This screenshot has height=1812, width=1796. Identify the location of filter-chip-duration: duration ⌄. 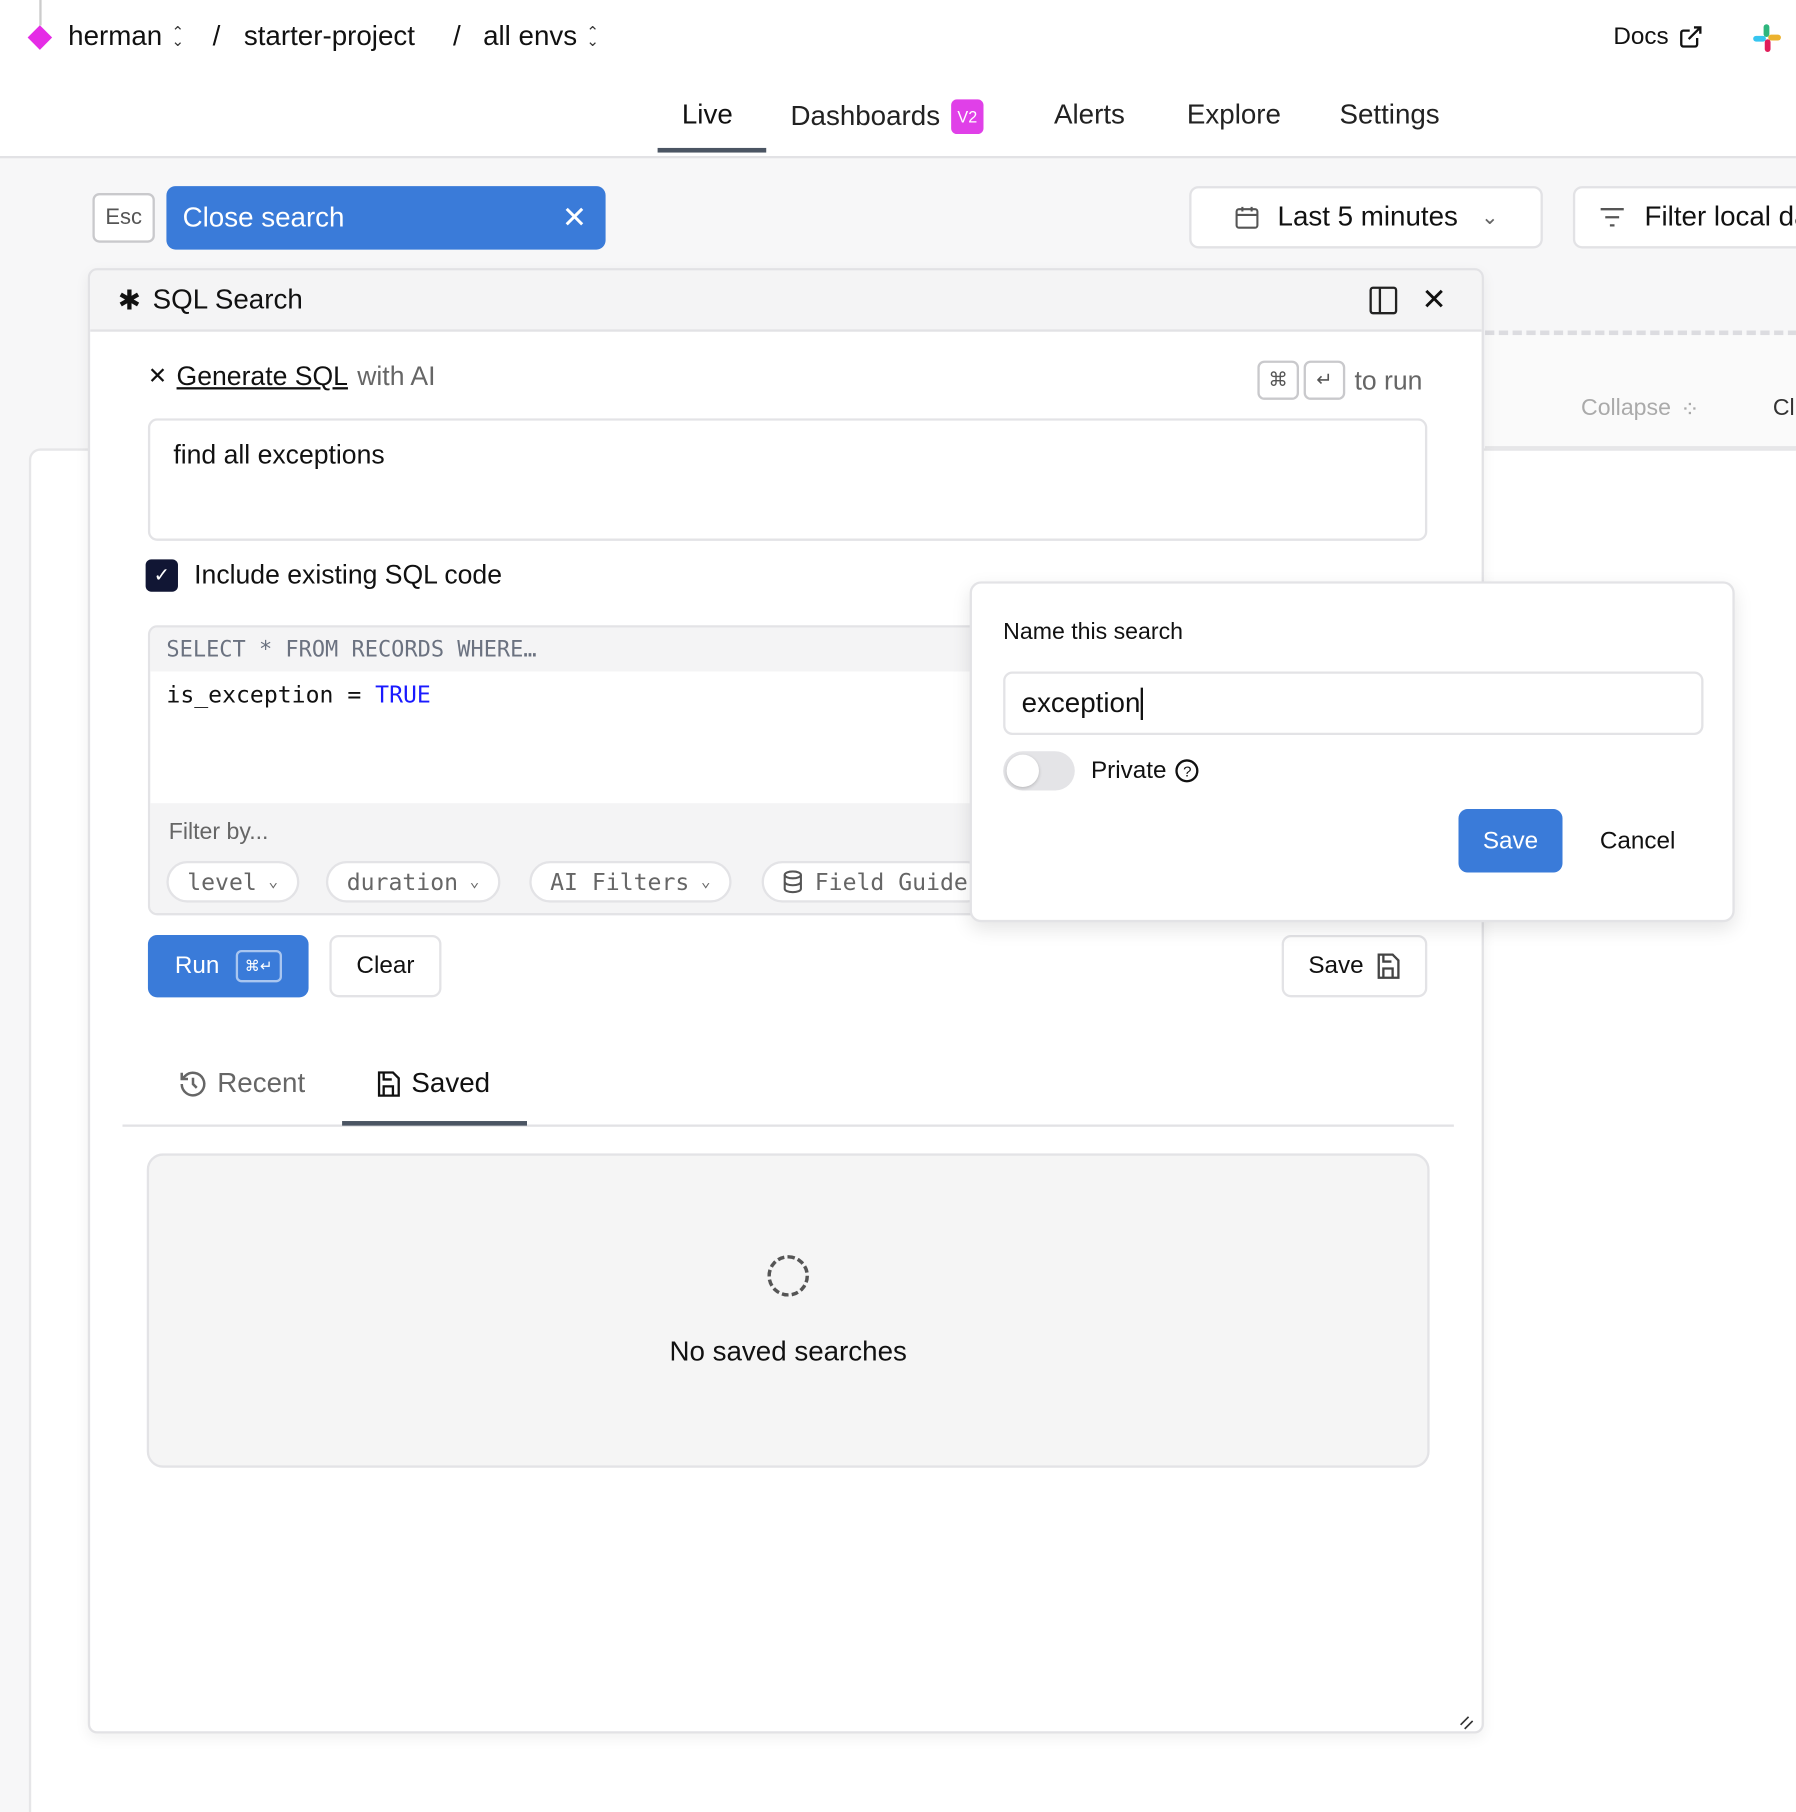
(413, 881).